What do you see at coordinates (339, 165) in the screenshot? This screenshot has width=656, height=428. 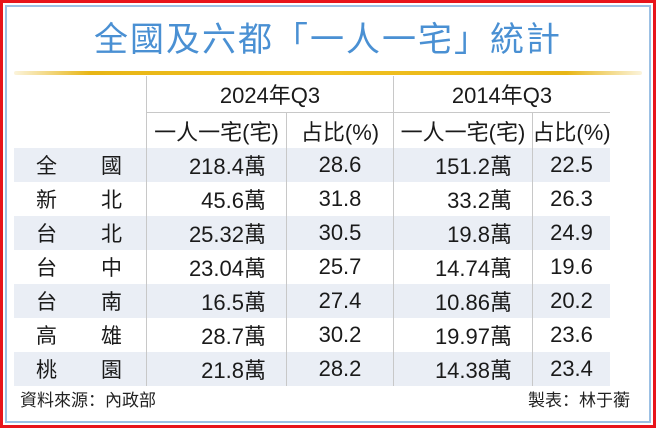 I see `ratio-2024-cell: 28.6` at bounding box center [339, 165].